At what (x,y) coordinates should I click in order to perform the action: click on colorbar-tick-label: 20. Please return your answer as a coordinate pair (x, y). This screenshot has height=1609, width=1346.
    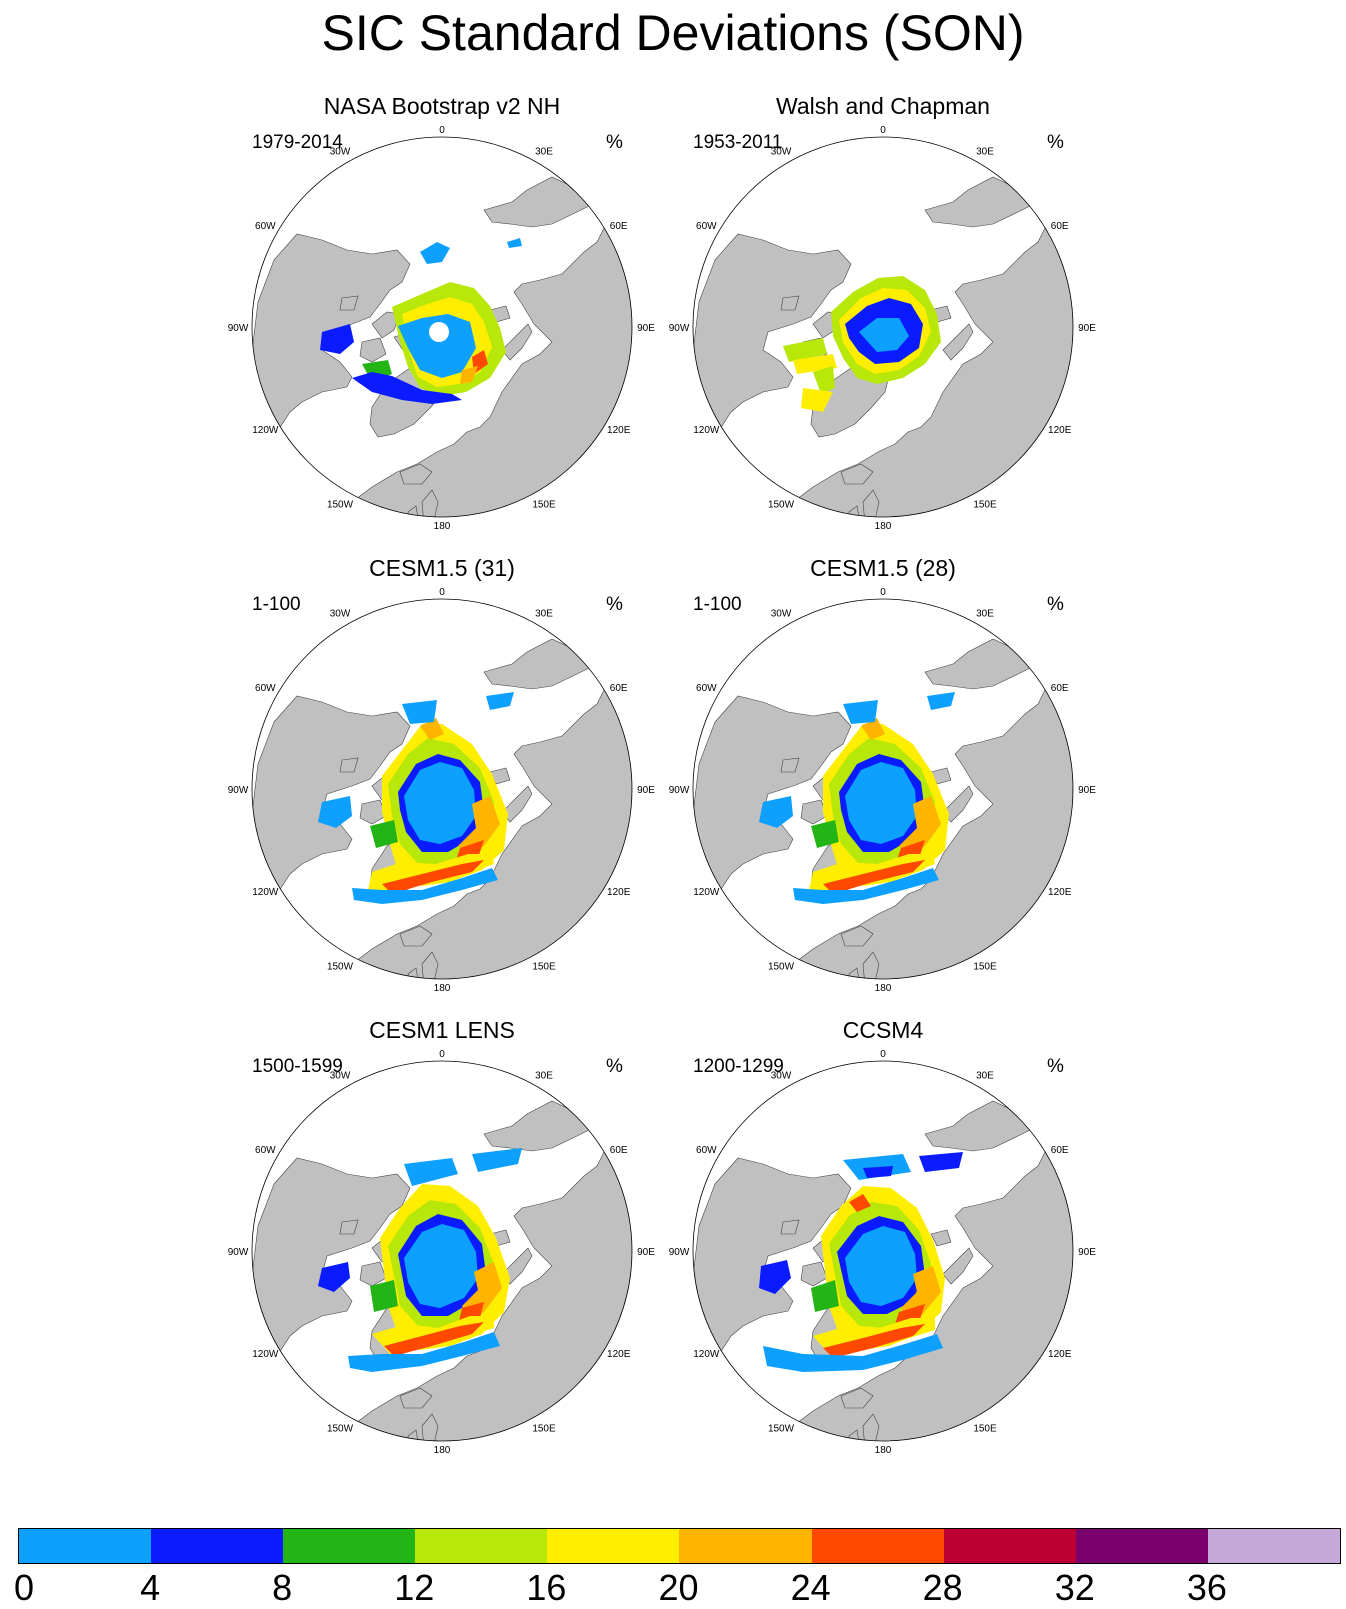
    Looking at the image, I should click on (678, 1587).